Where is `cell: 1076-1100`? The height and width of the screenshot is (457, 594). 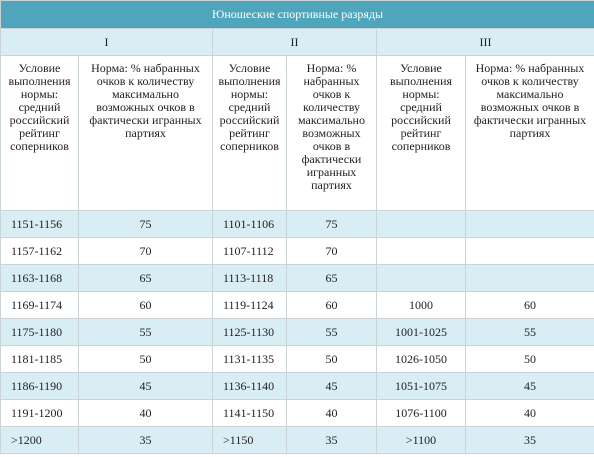
cell: 1076-1100 is located at coordinates (421, 413).